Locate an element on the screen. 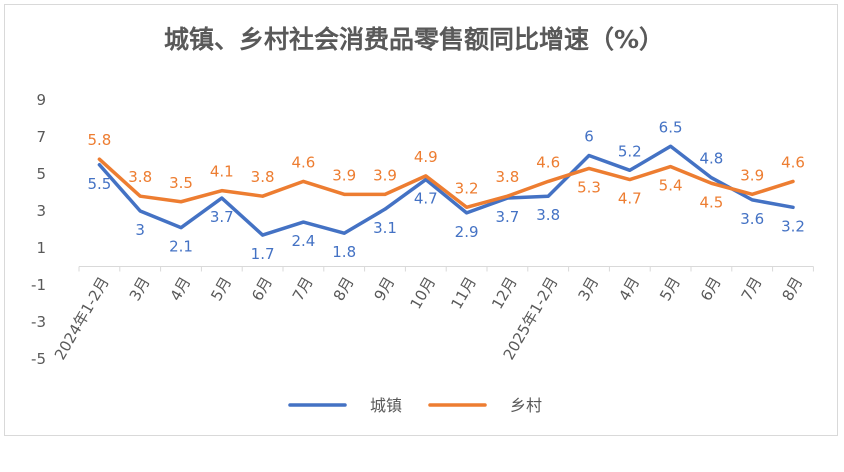 The height and width of the screenshot is (472, 844). data-label: 6.5 is located at coordinates (671, 127).